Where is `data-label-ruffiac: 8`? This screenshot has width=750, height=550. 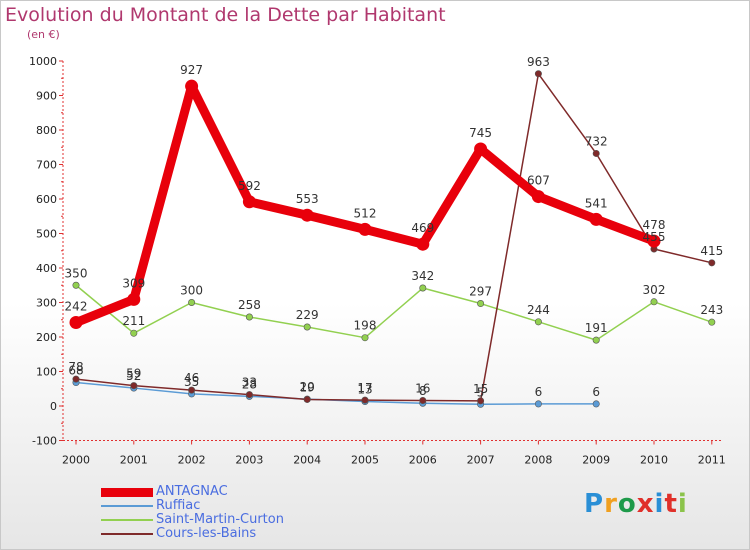
data-label-ruffiac: 8 is located at coordinates (423, 391).